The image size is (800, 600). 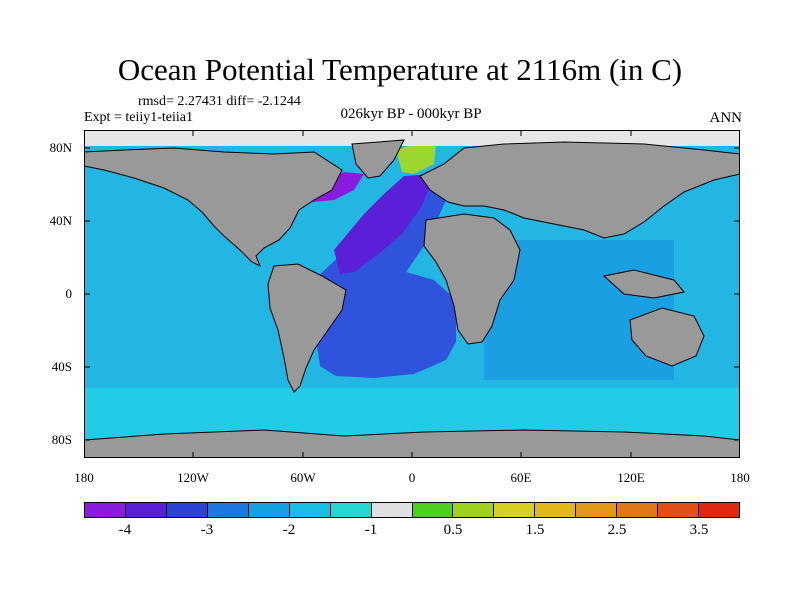 I want to click on lon-label-120w: 120W, so click(x=193, y=477).